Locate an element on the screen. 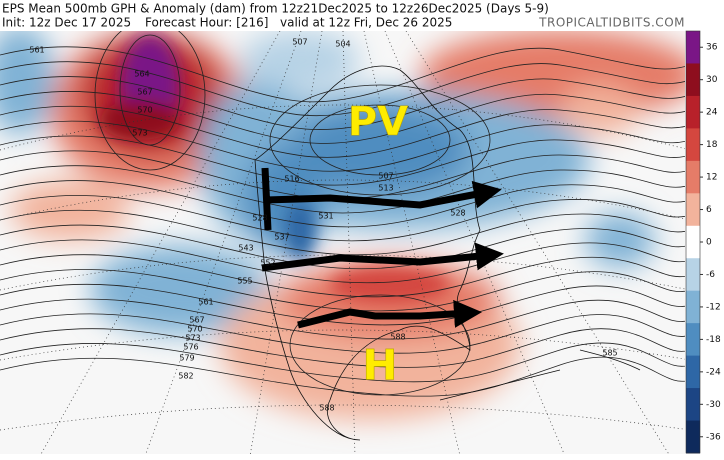 This screenshot has height=460, width=724. contour-label: 504 is located at coordinates (342, 44).